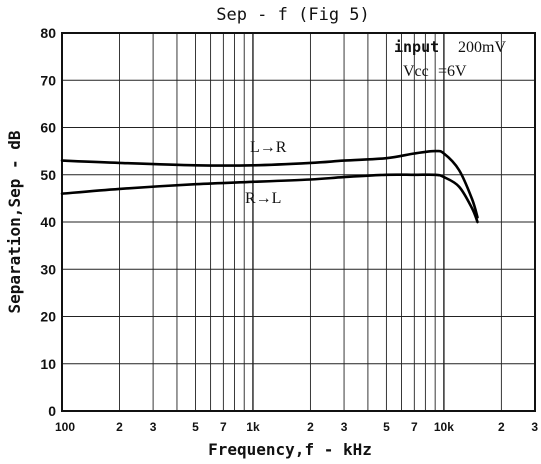  I want to click on x-tick-label: 1k, so click(253, 427).